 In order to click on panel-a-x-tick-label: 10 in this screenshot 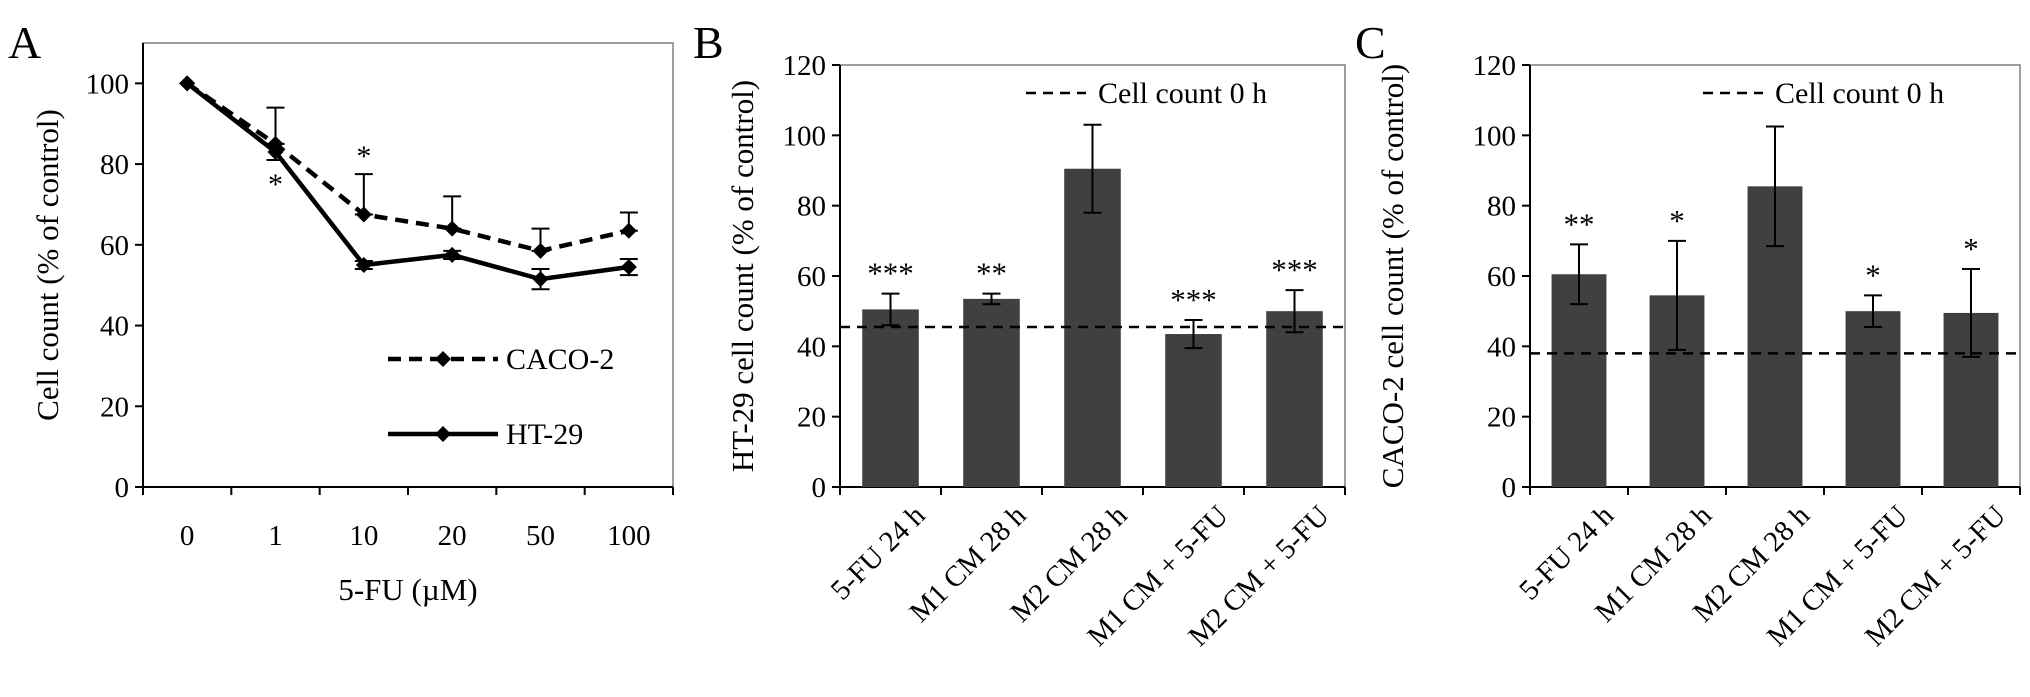, I will do `click(363, 536)`.